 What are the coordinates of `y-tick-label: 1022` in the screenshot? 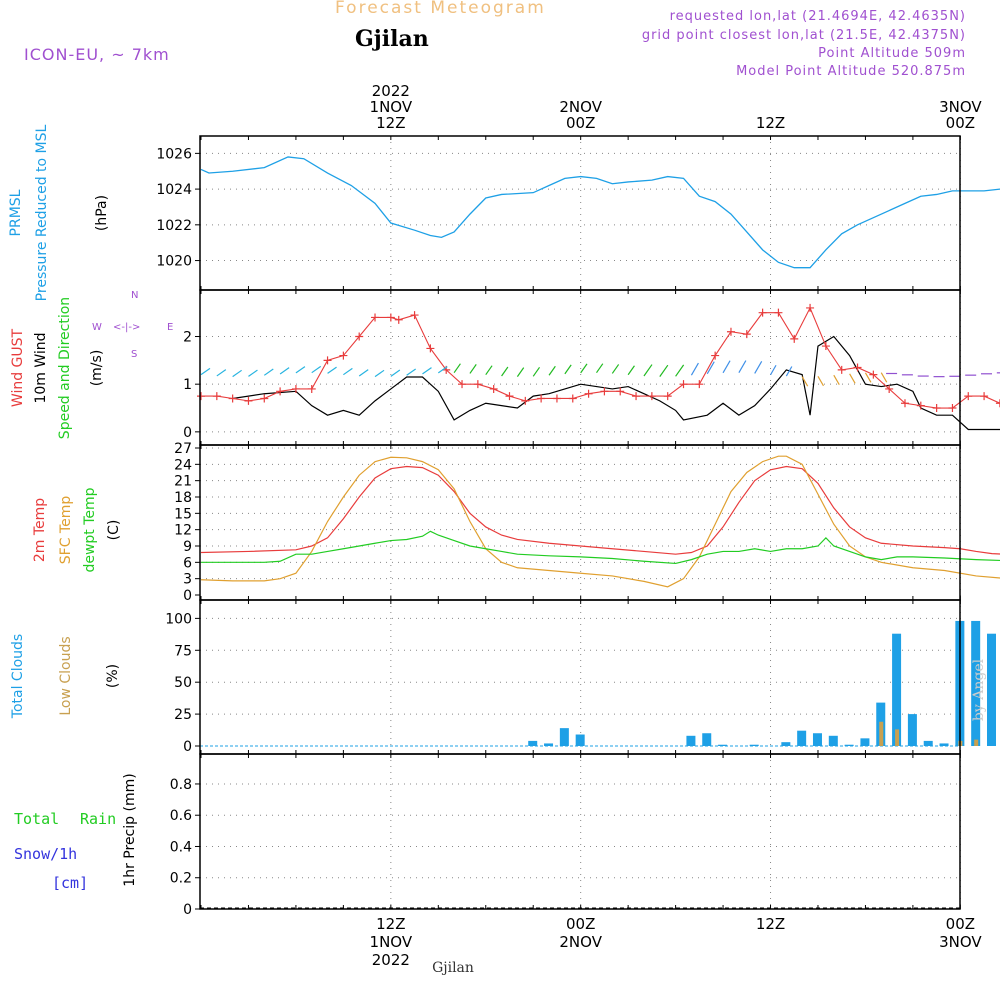 It's located at (174, 226).